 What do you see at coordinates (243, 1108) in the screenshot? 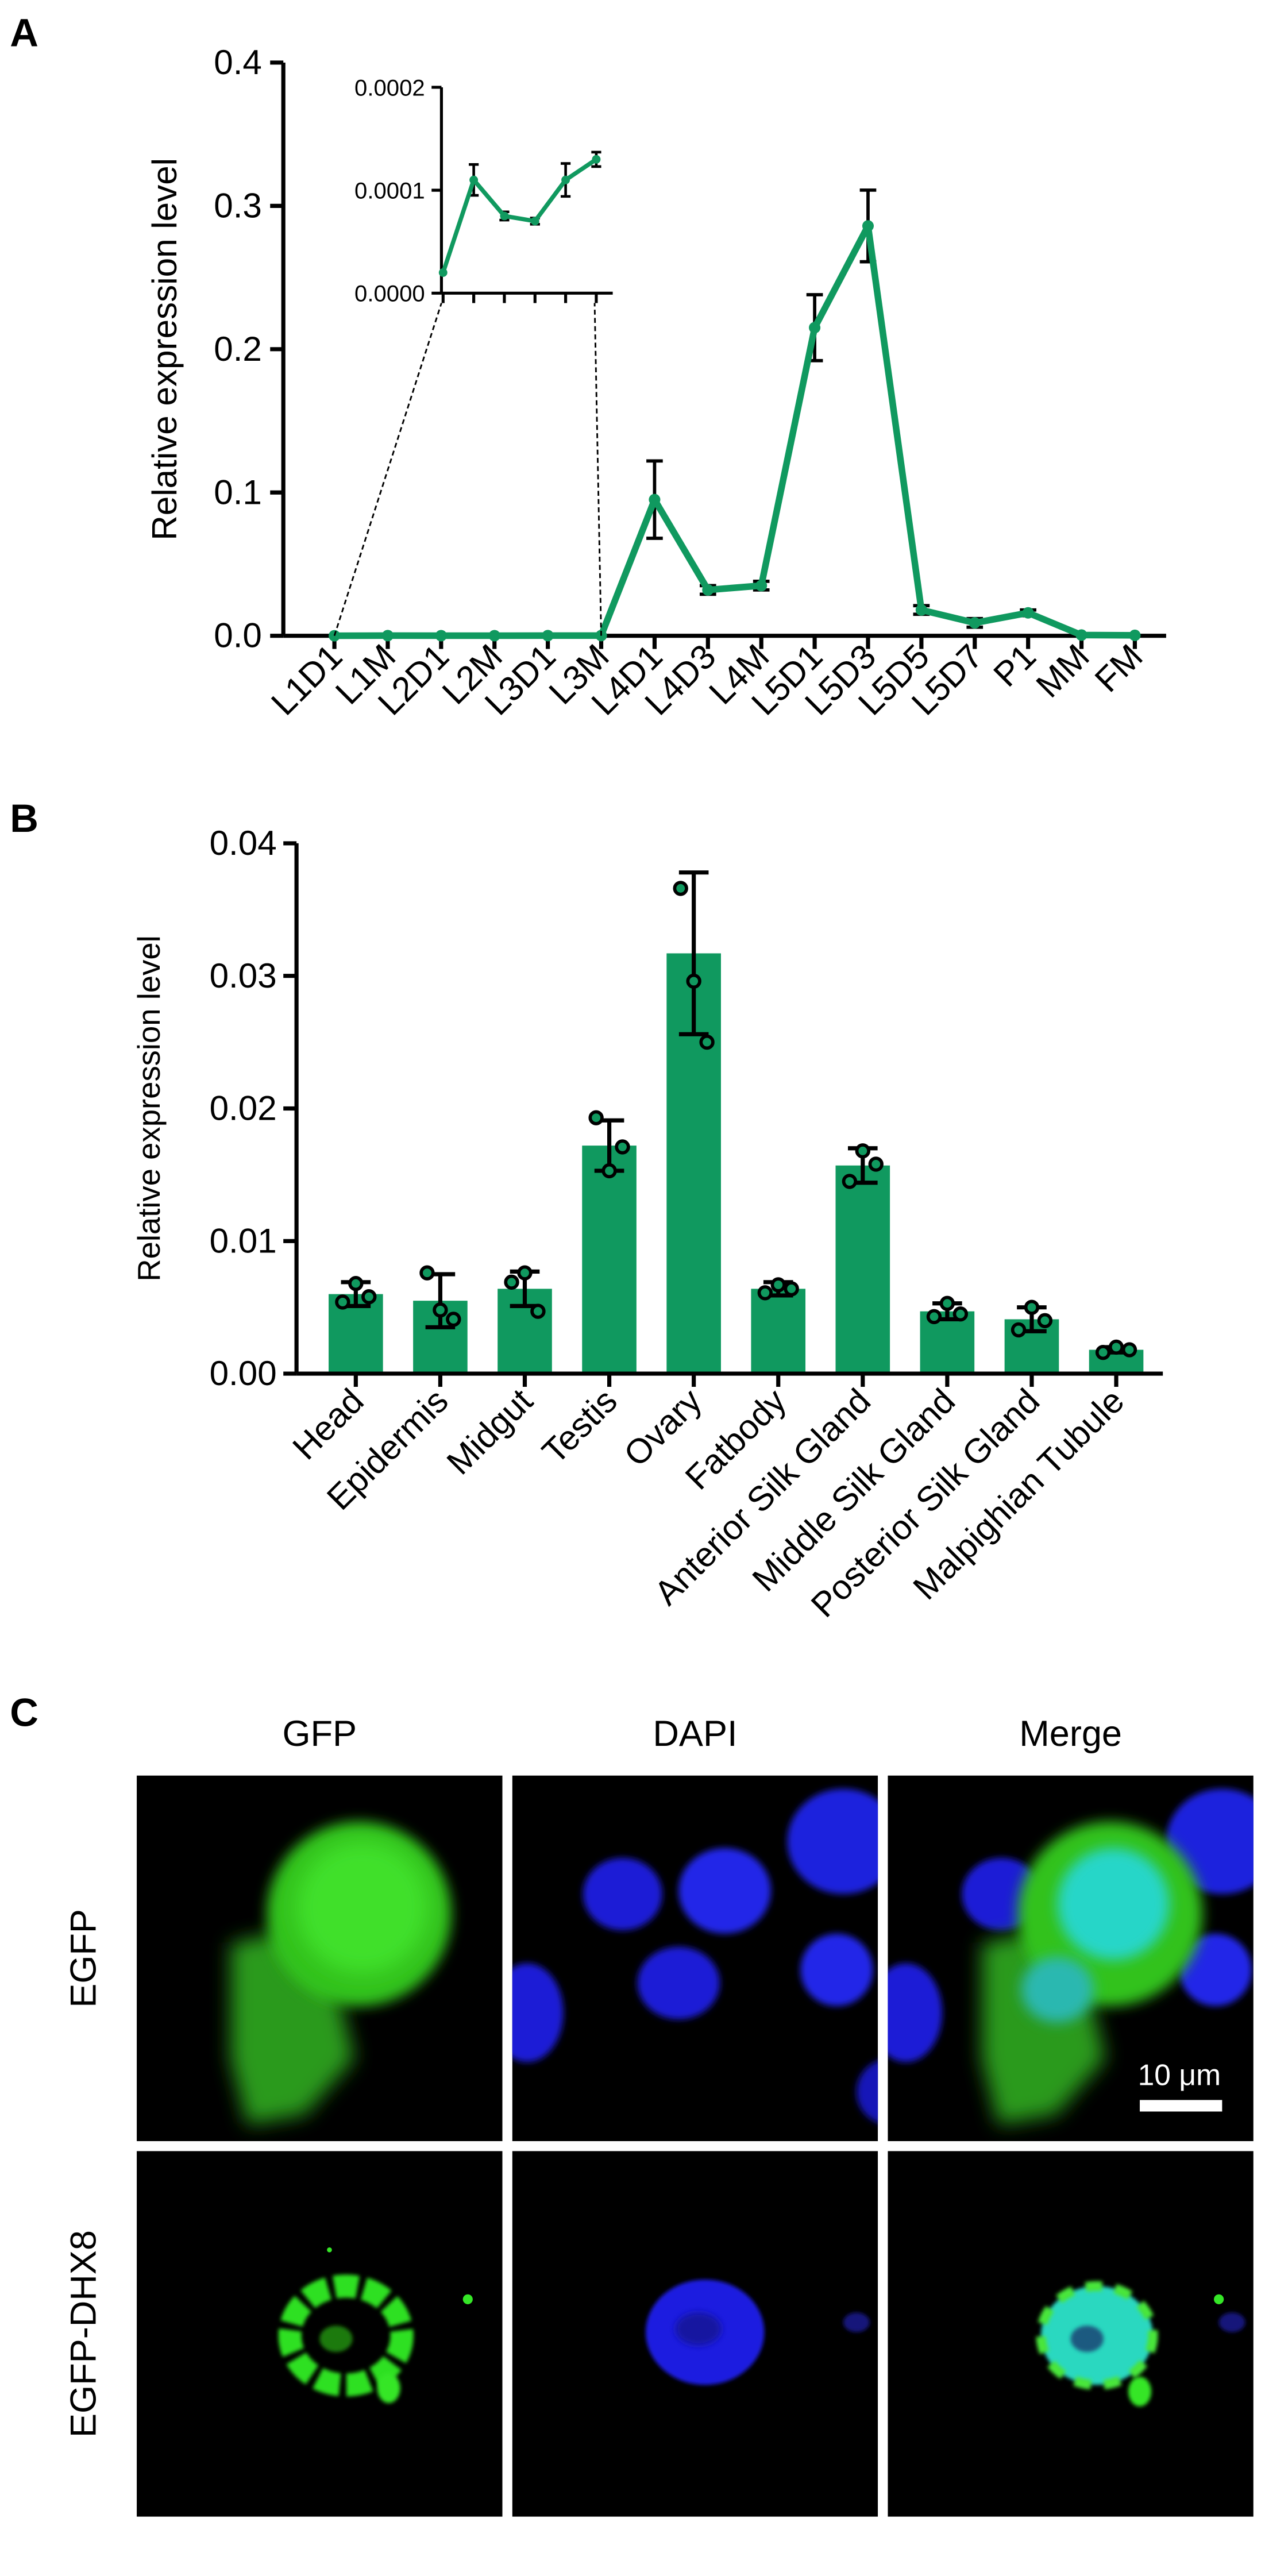
I see `b-ytick-label: 0.02` at bounding box center [243, 1108].